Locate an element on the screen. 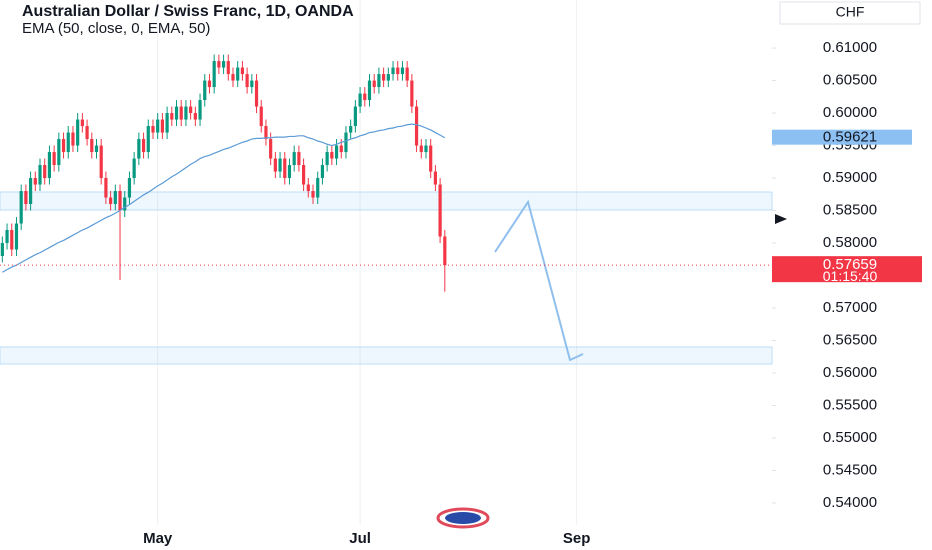  x-tick-label: Sep is located at coordinates (577, 538).